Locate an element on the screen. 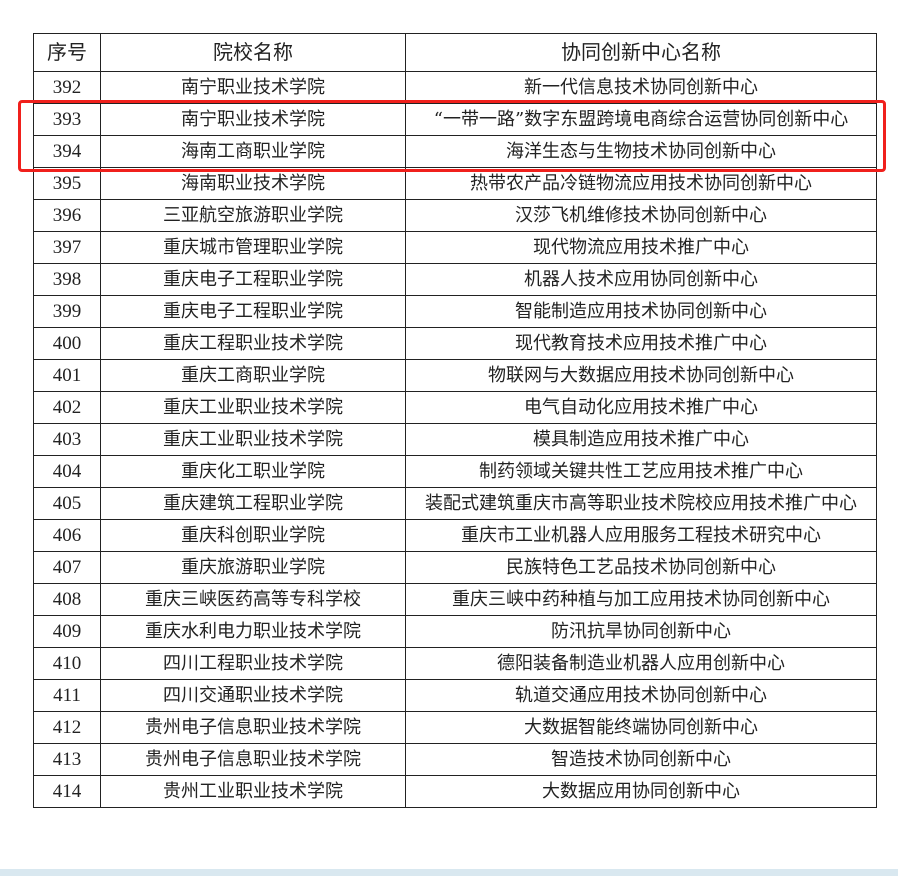 Image resolution: width=898 pixels, height=876 pixels. seq-cell: 400 is located at coordinates (67, 343).